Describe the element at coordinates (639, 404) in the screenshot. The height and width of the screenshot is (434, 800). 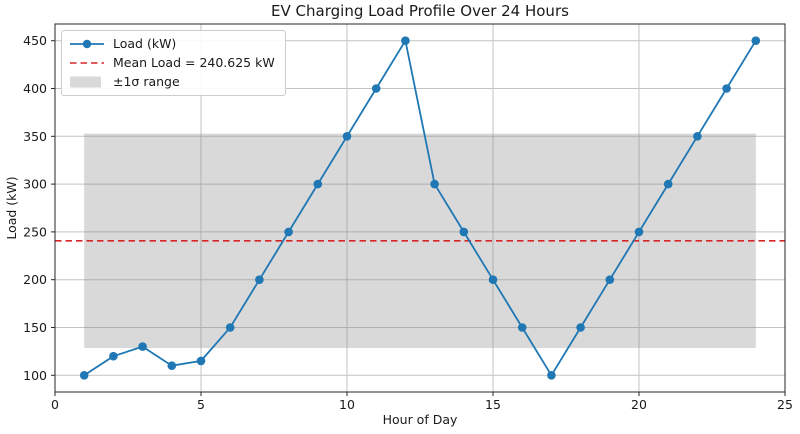
I see `x-tick-label: 20` at that location.